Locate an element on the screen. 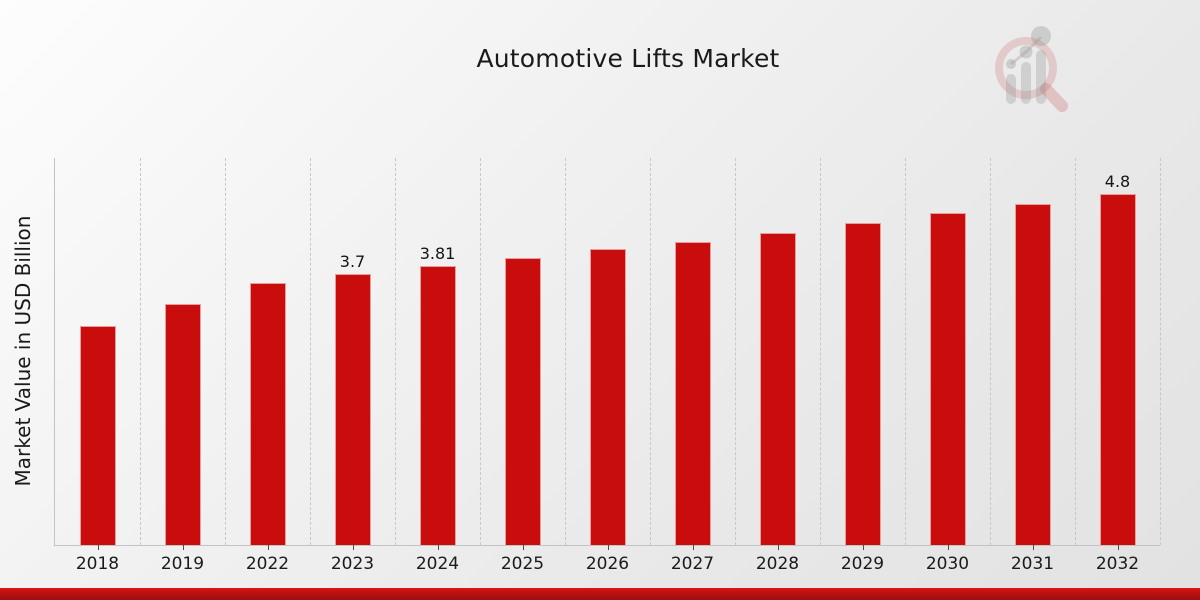 This screenshot has height=600, width=1200. chart-title: Automotive Lifts Market is located at coordinates (628, 58).